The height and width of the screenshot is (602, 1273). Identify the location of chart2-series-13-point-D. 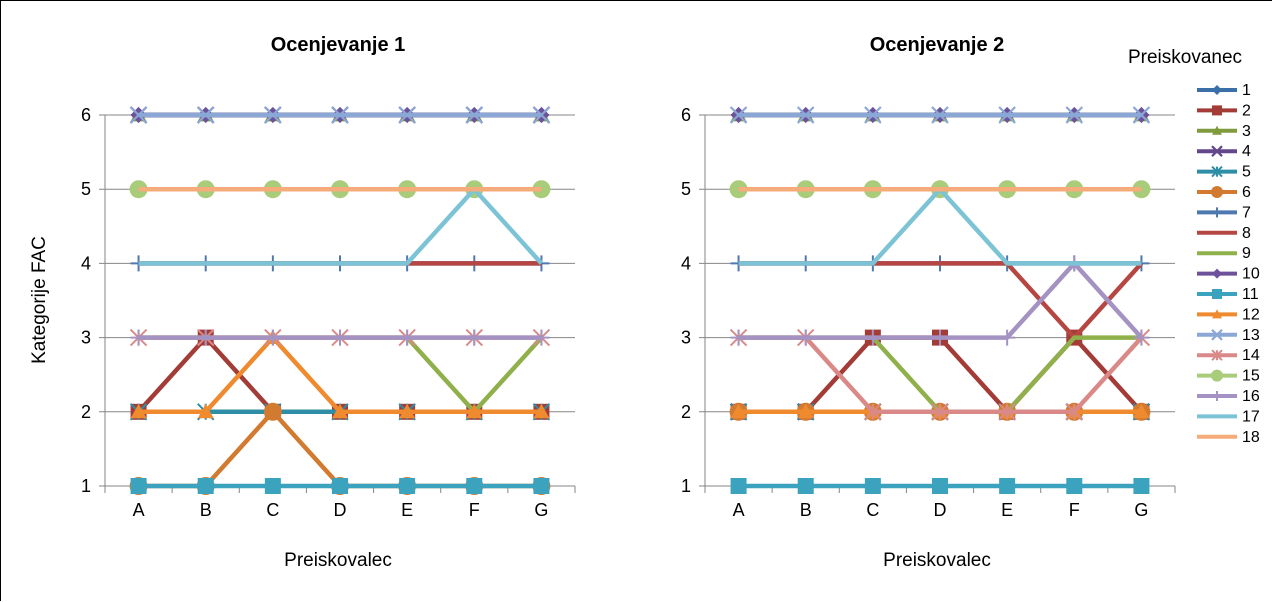
(940, 115).